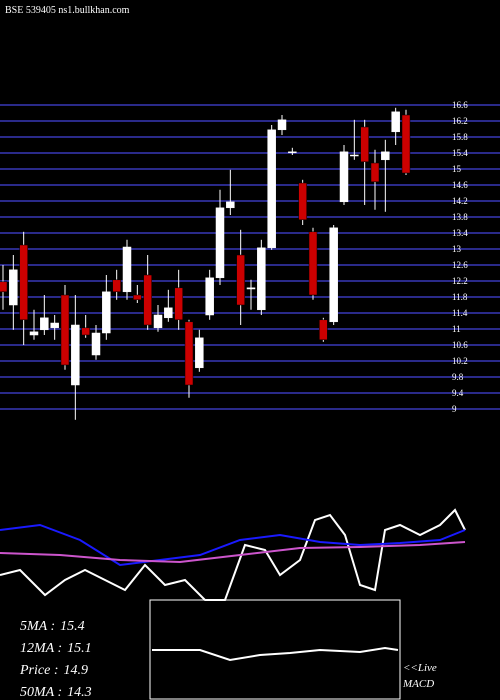 The height and width of the screenshot is (700, 500). What do you see at coordinates (79, 648) in the screenshot?
I see `stat-value: 15.1` at bounding box center [79, 648].